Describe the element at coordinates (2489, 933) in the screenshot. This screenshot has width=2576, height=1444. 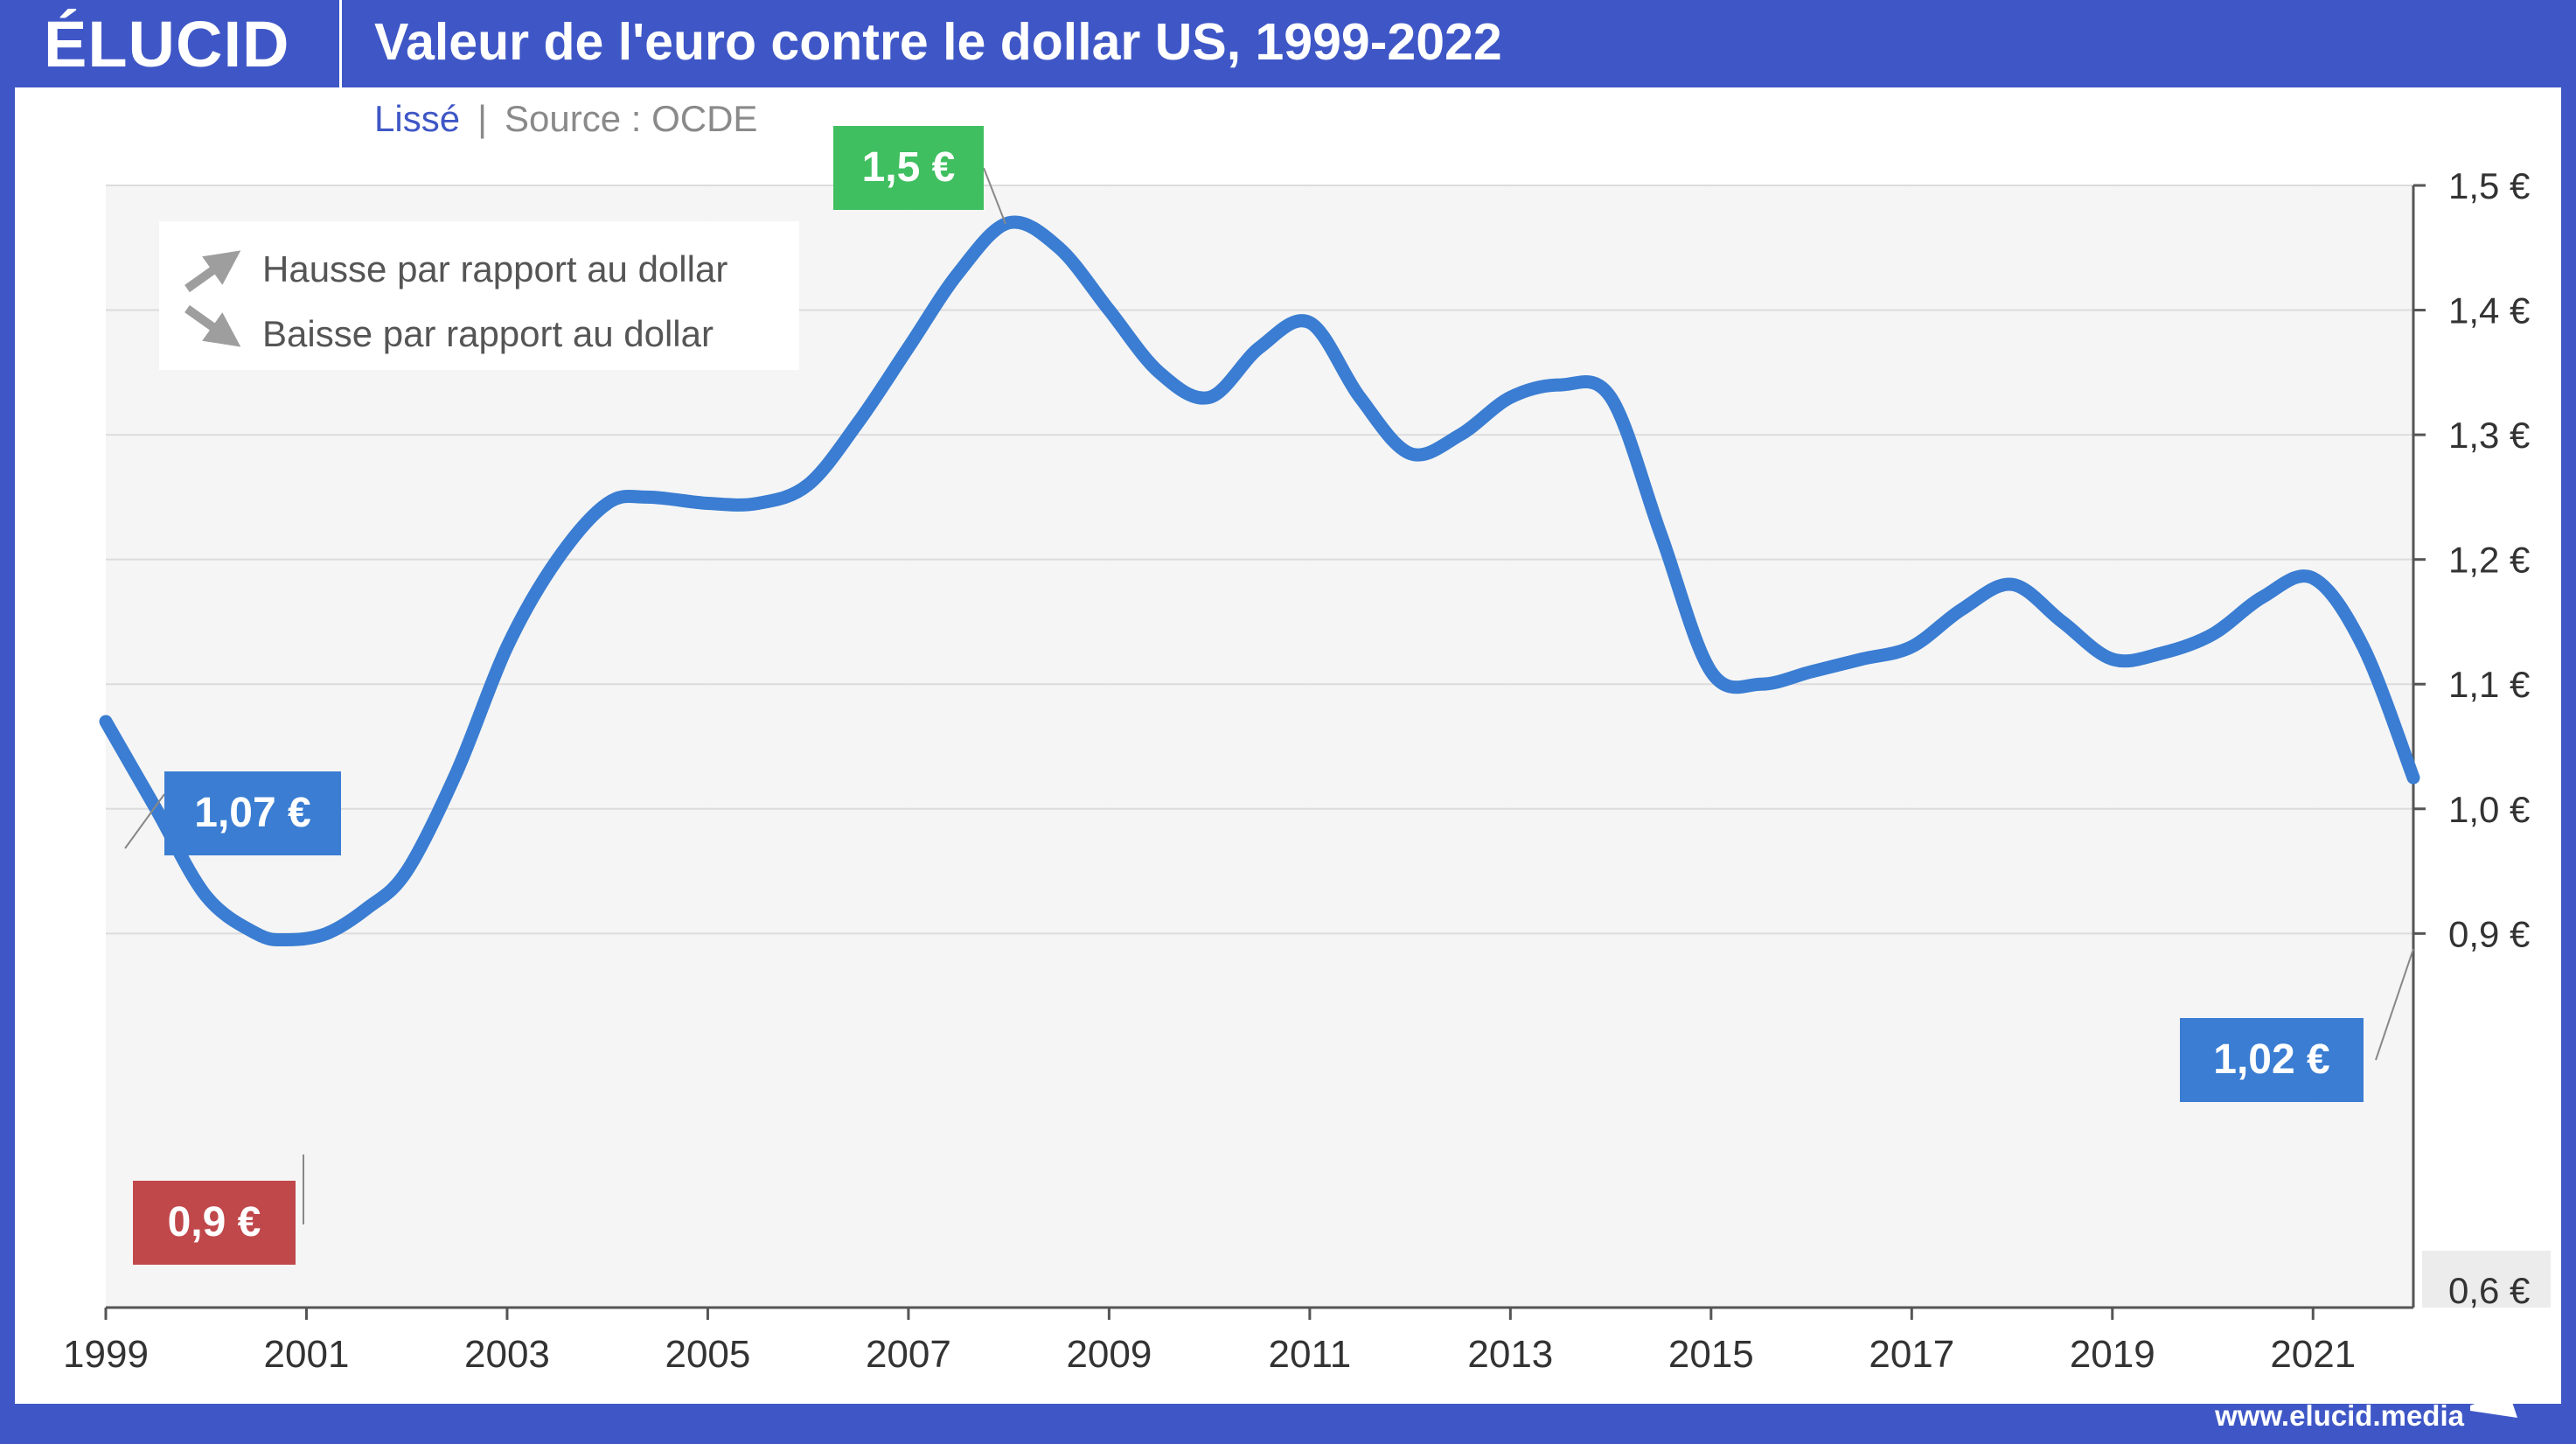
I see `y-tick-label: 0,9 €` at that location.